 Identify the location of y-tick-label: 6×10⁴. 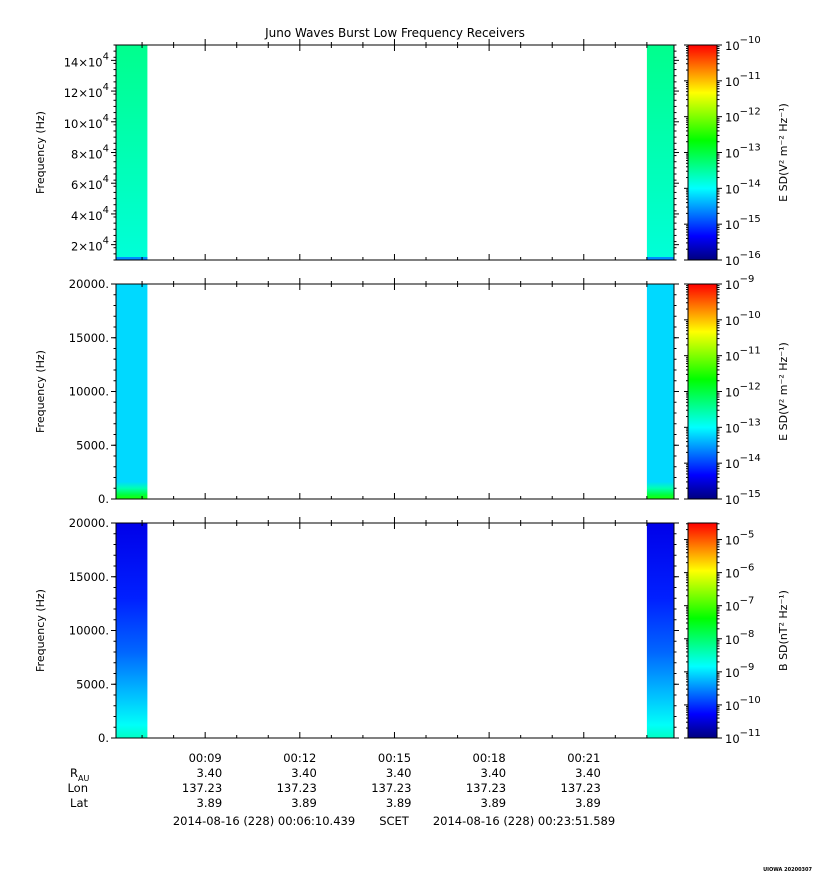
(90, 183).